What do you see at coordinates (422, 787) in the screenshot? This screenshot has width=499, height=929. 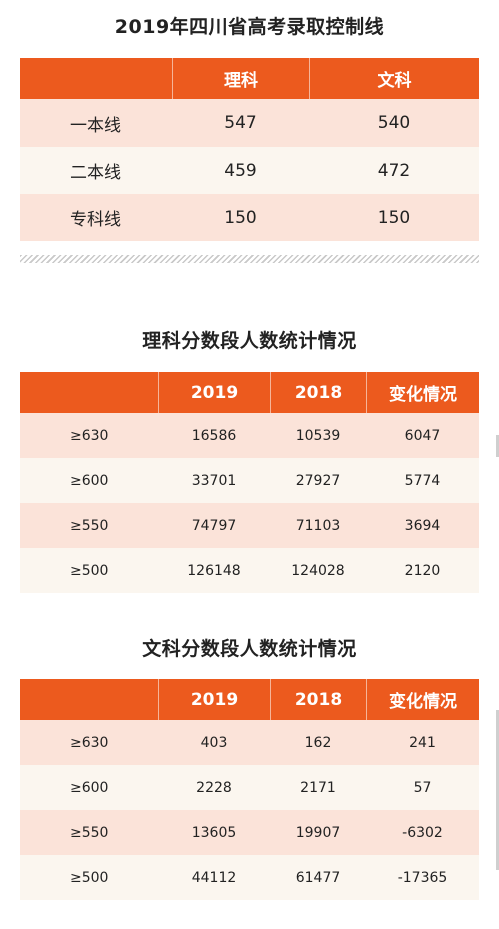 I see `value-change: 57` at bounding box center [422, 787].